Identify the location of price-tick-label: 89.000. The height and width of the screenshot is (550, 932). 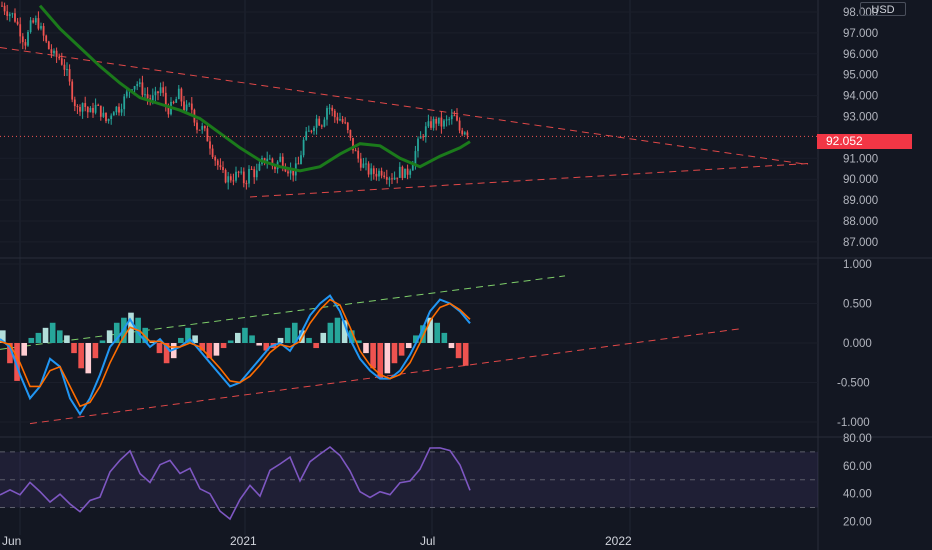
(860, 201).